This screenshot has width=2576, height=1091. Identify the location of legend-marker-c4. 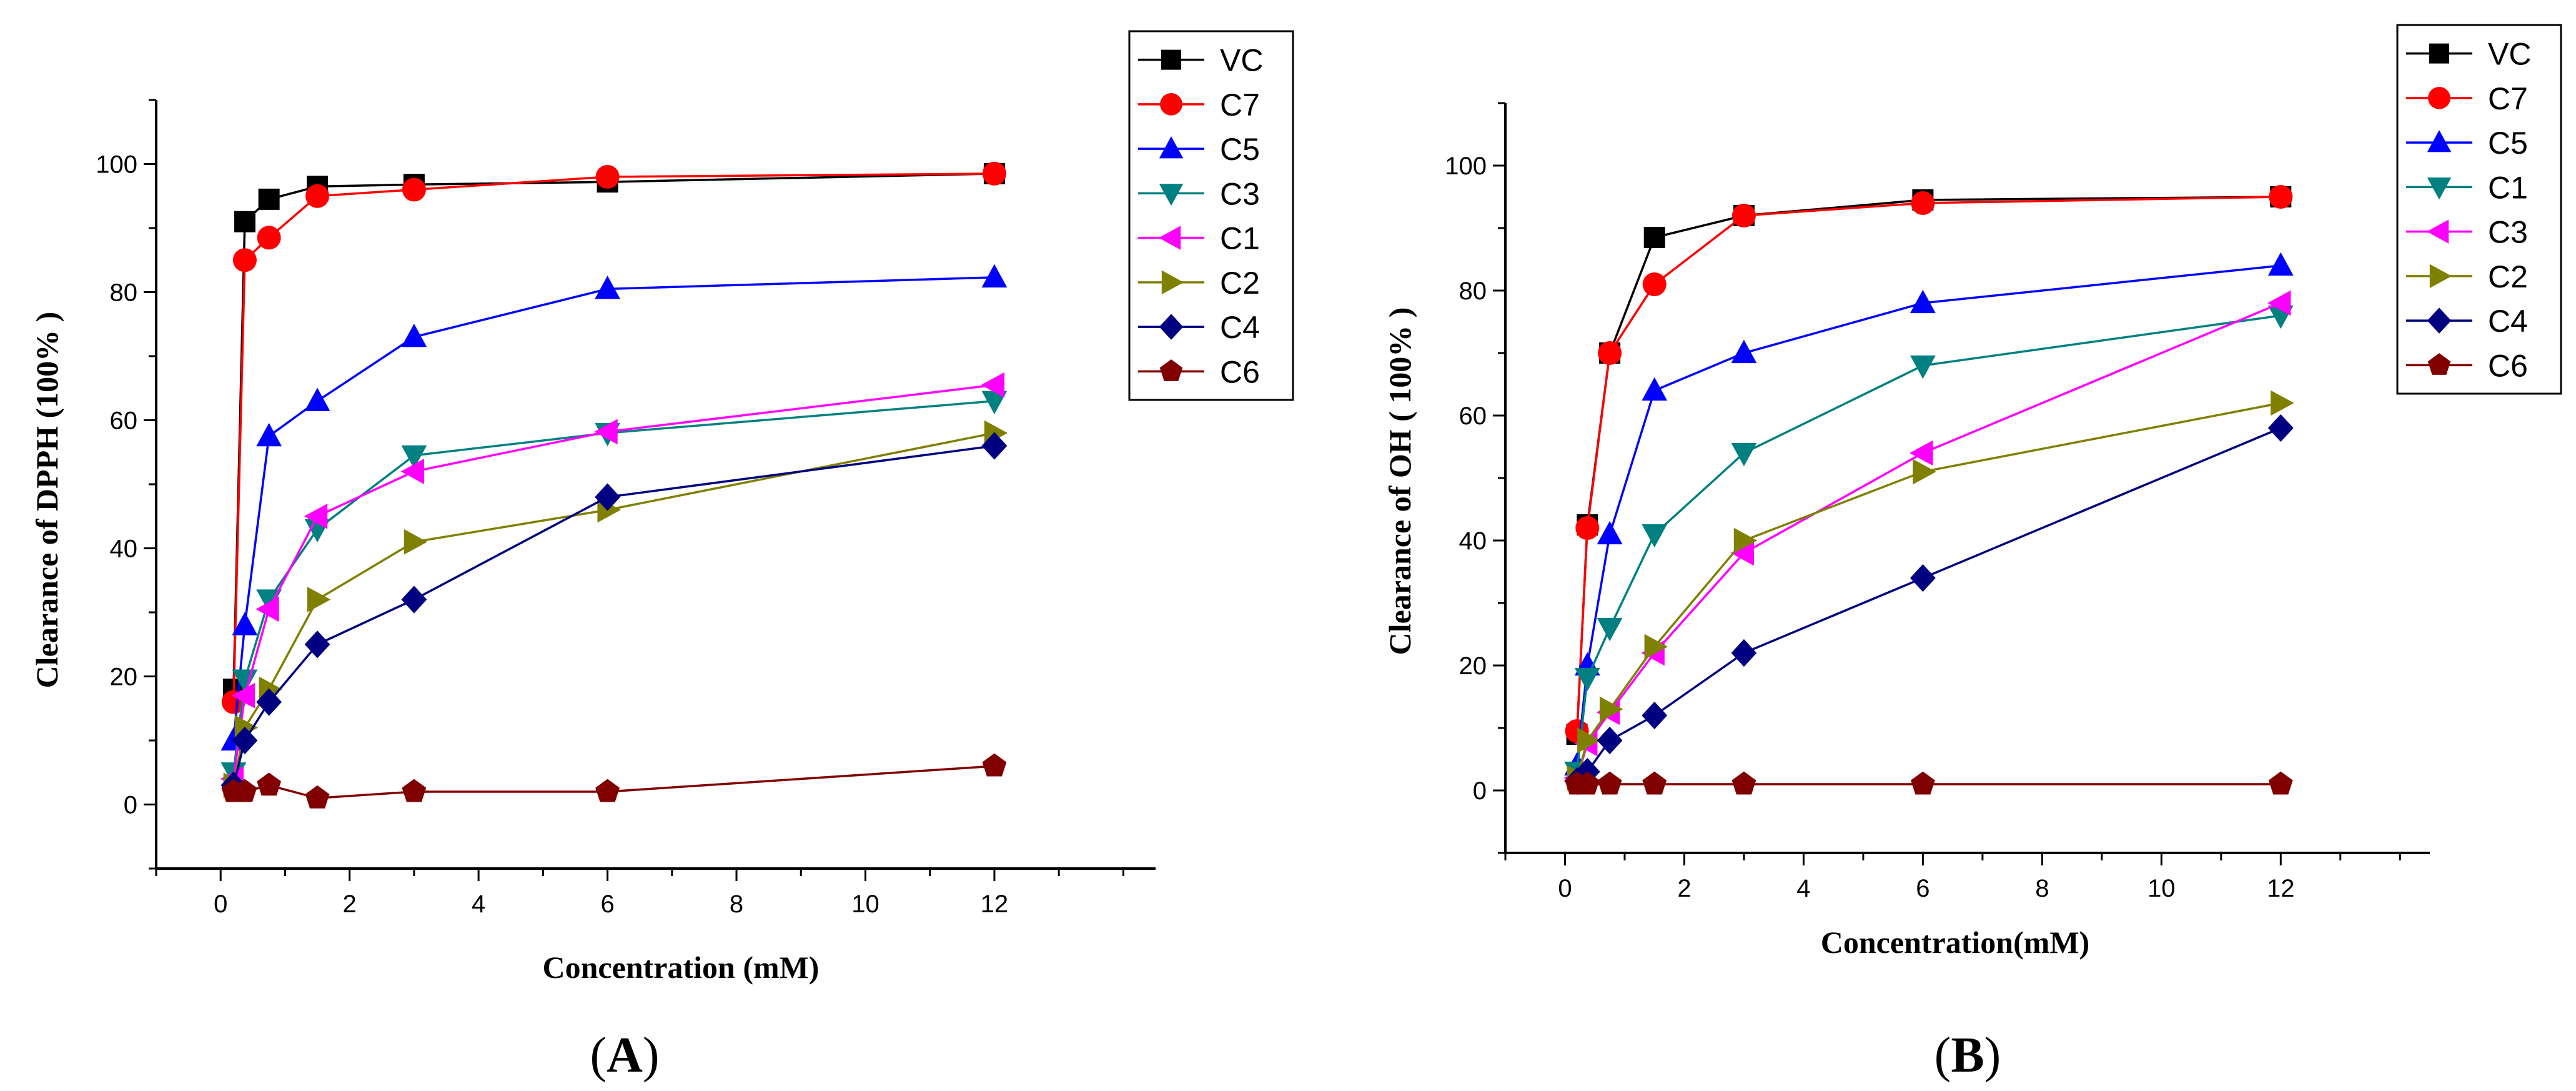
(1171, 327).